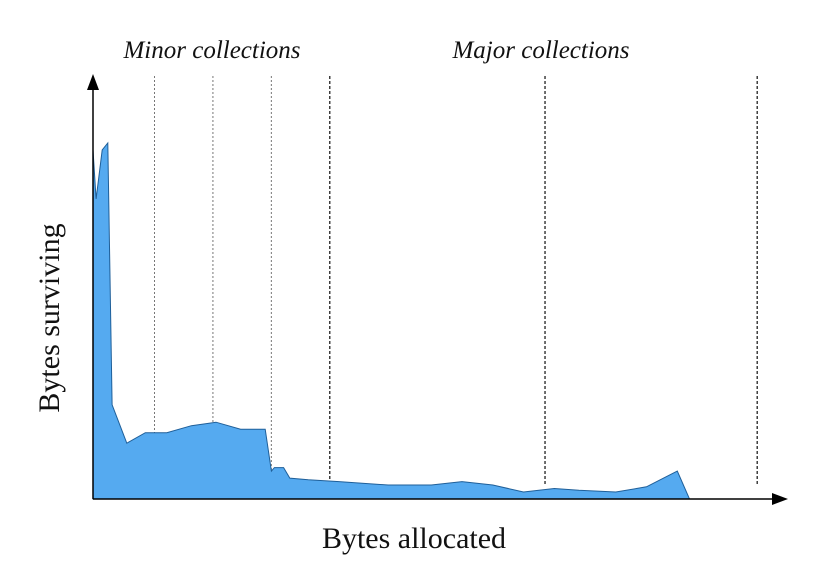  What do you see at coordinates (414, 538) in the screenshot?
I see `x-axis-label: Bytes allocated` at bounding box center [414, 538].